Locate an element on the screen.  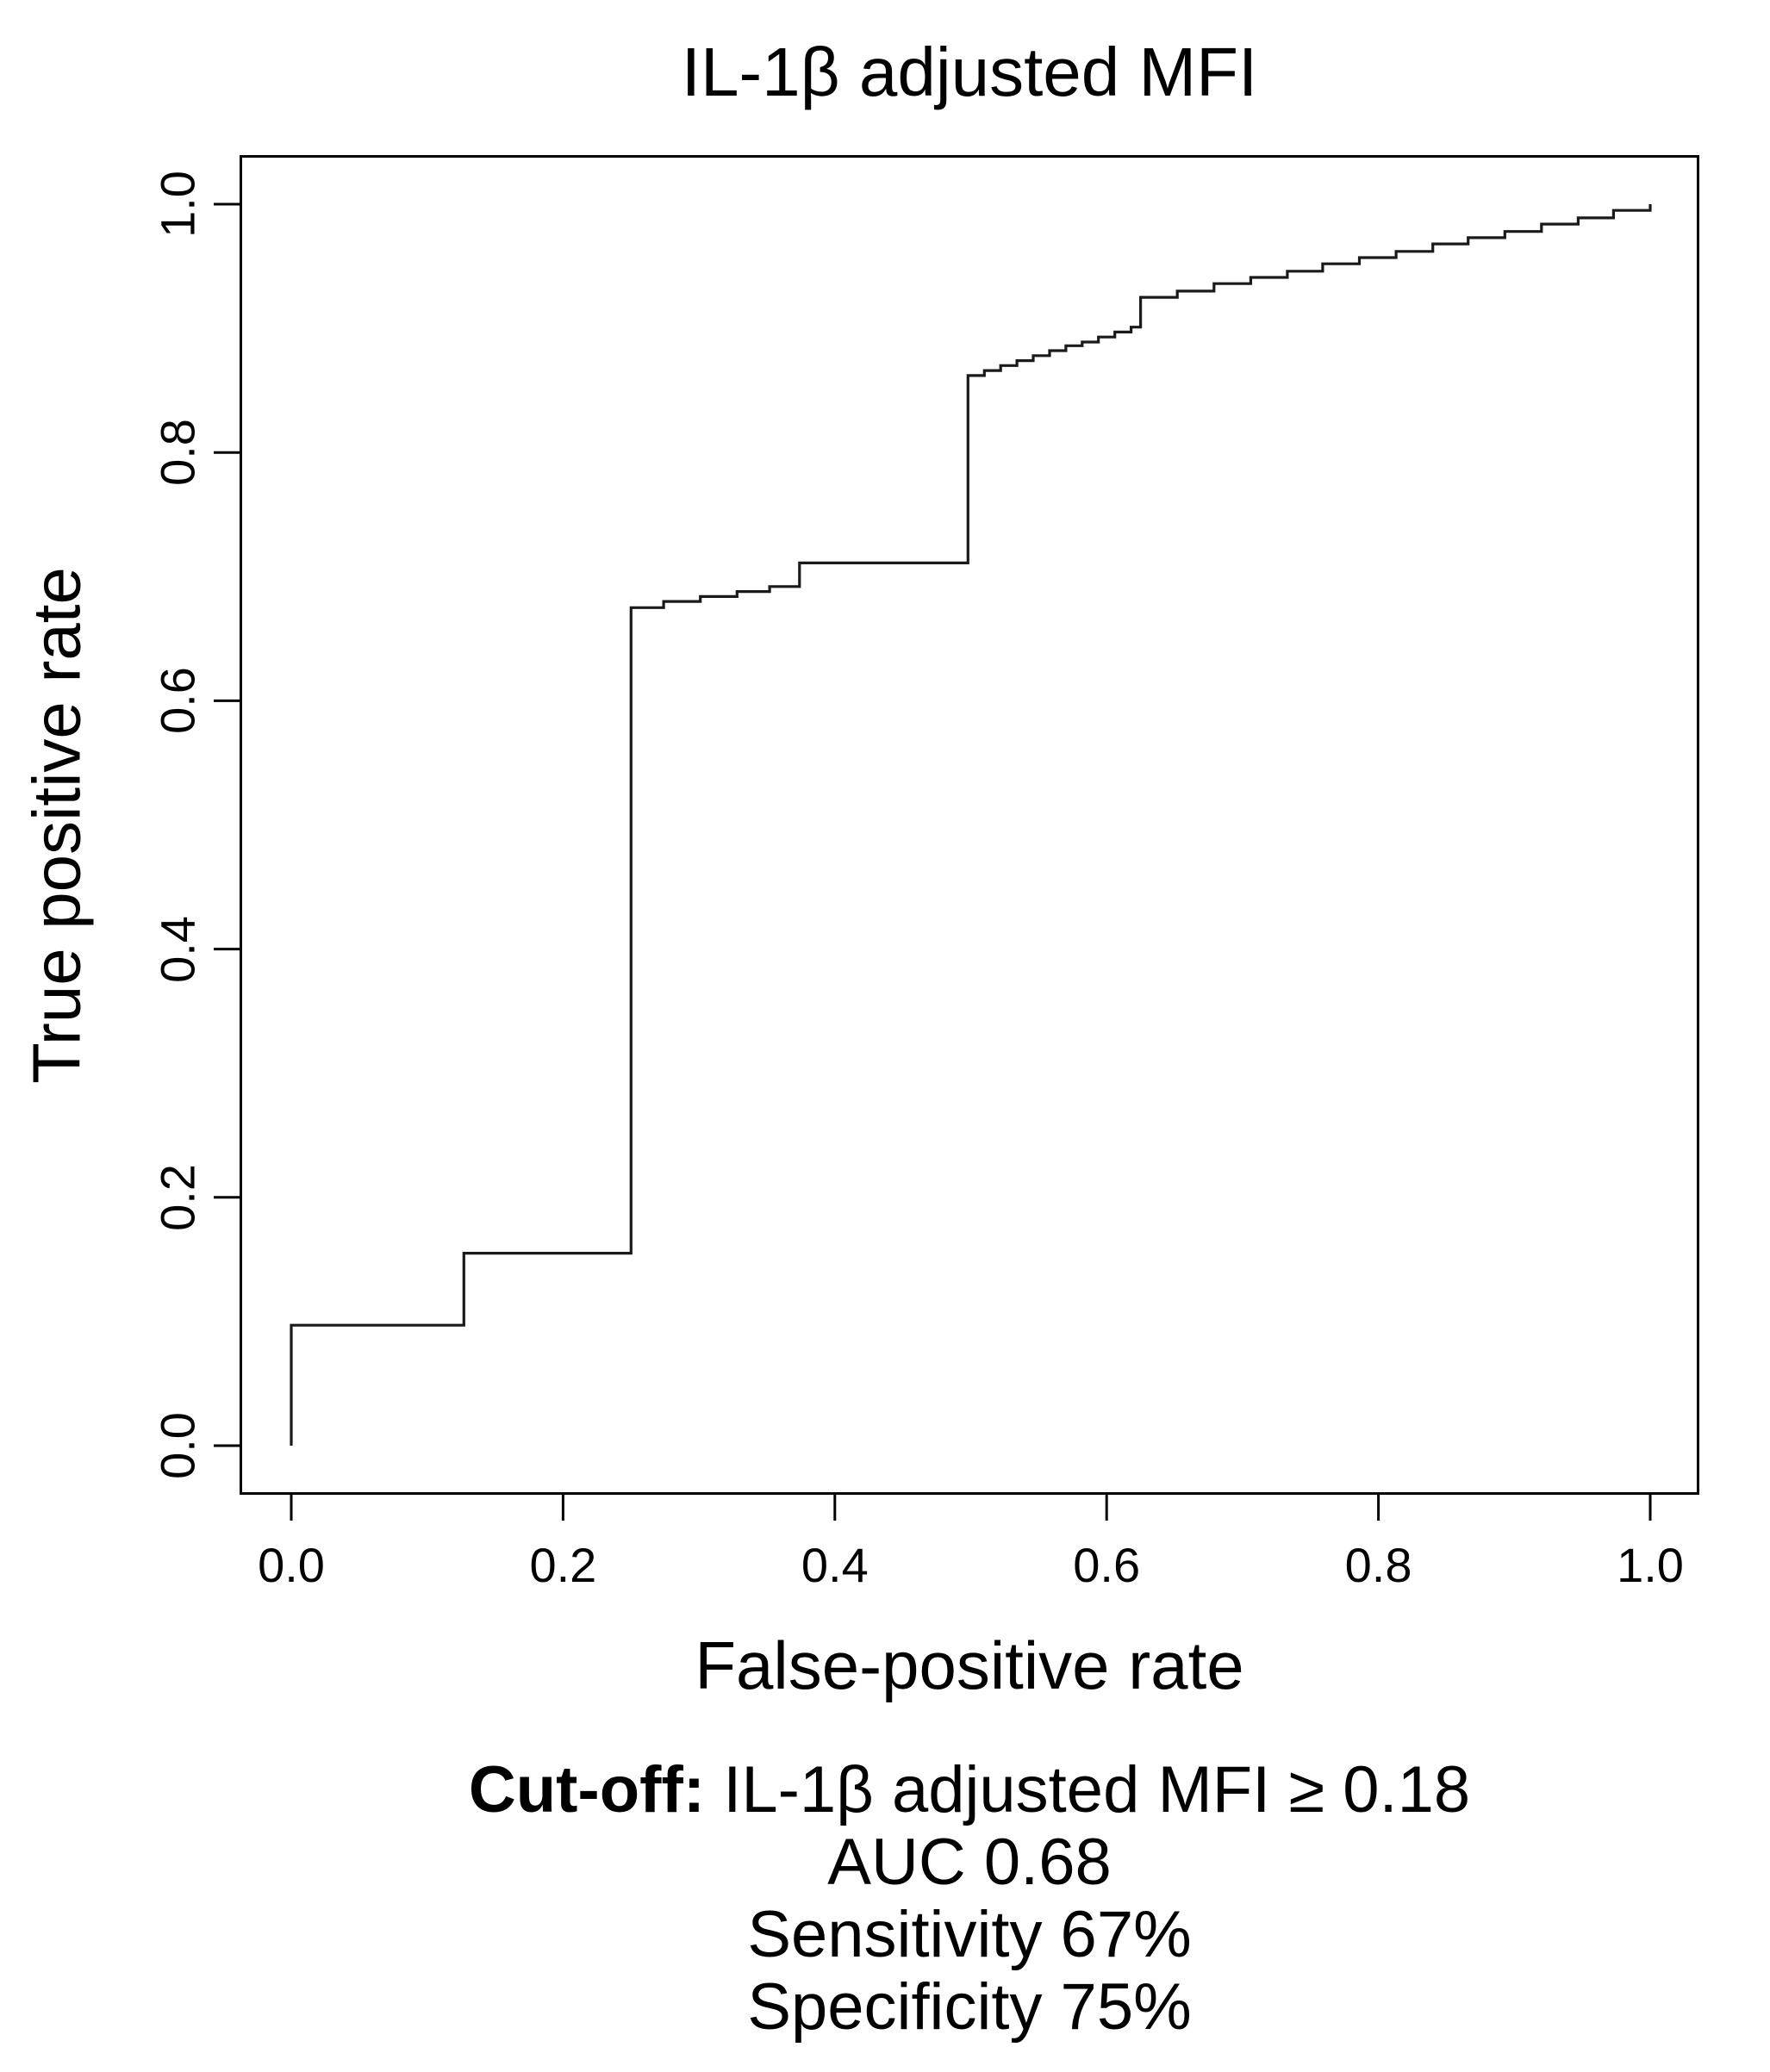
y-tick-label: 0.2 is located at coordinates (177, 1197).